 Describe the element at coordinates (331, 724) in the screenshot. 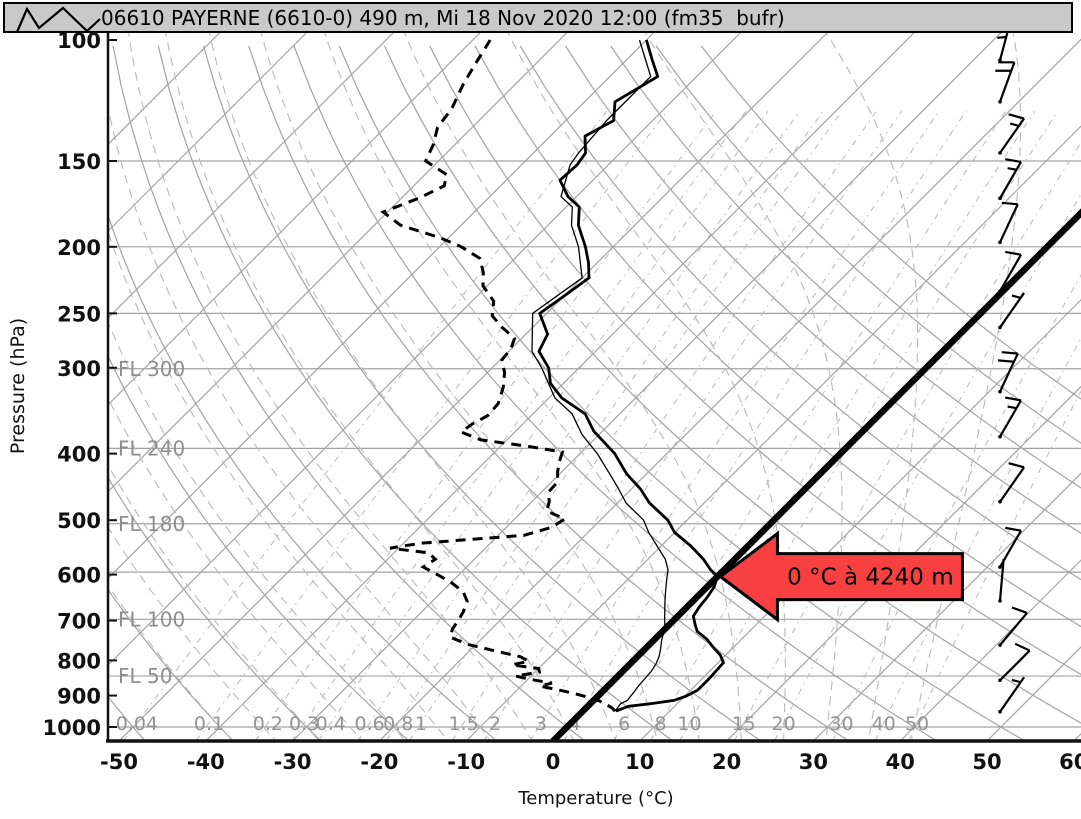

I see `mixing-ratio-label: 0.4` at that location.